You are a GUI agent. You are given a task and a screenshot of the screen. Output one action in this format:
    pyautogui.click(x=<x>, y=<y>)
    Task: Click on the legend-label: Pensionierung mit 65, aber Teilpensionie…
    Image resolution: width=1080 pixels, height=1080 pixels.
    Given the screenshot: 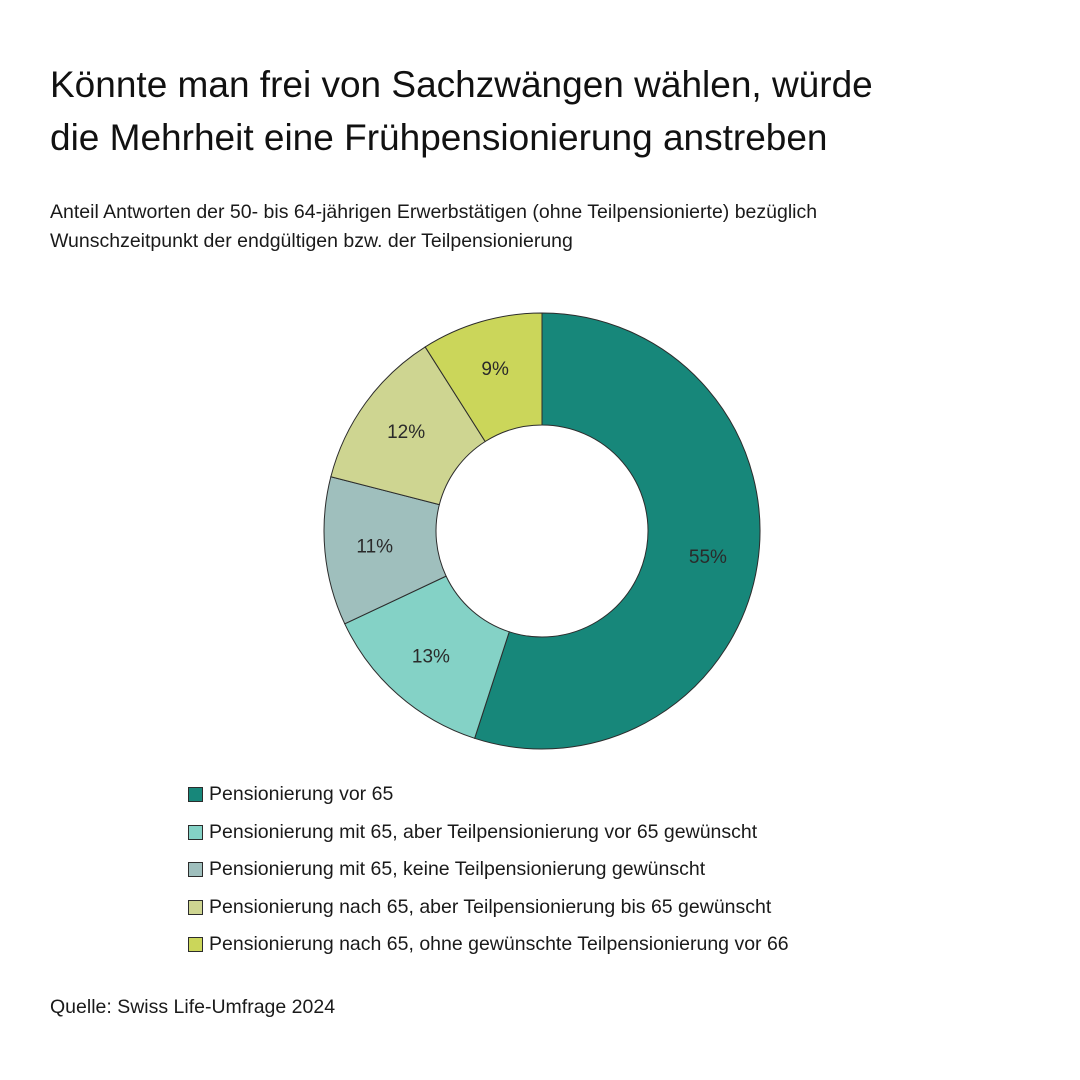 What is the action you would take?
    pyautogui.click(x=483, y=831)
    